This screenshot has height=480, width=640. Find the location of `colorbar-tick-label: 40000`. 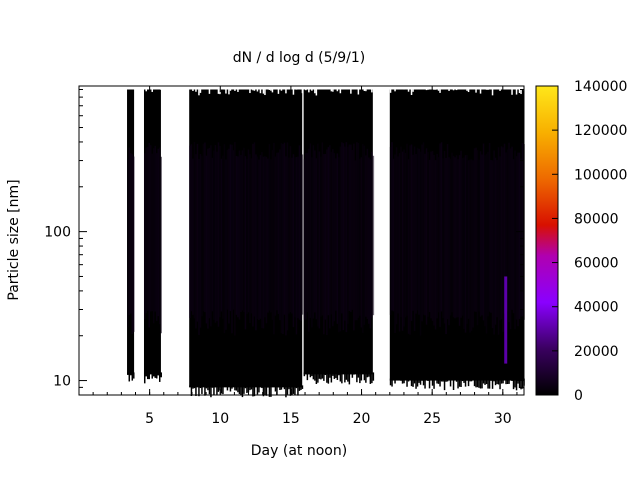

colorbar-tick-label: 40000 is located at coordinates (596, 308).